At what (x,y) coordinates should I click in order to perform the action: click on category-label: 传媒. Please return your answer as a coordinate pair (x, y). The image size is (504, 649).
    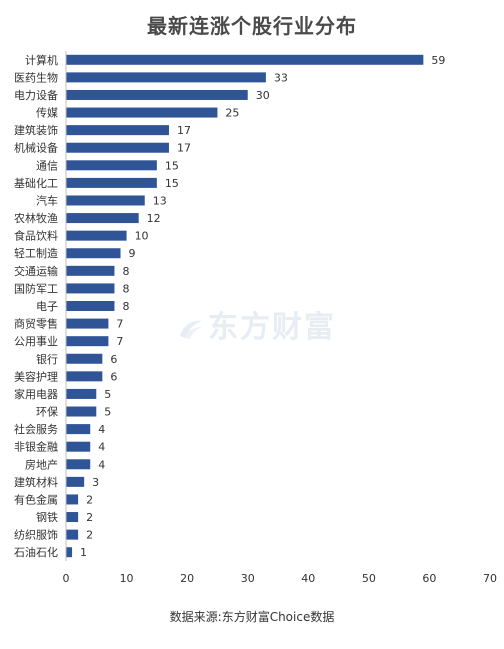
    Looking at the image, I should click on (47, 113).